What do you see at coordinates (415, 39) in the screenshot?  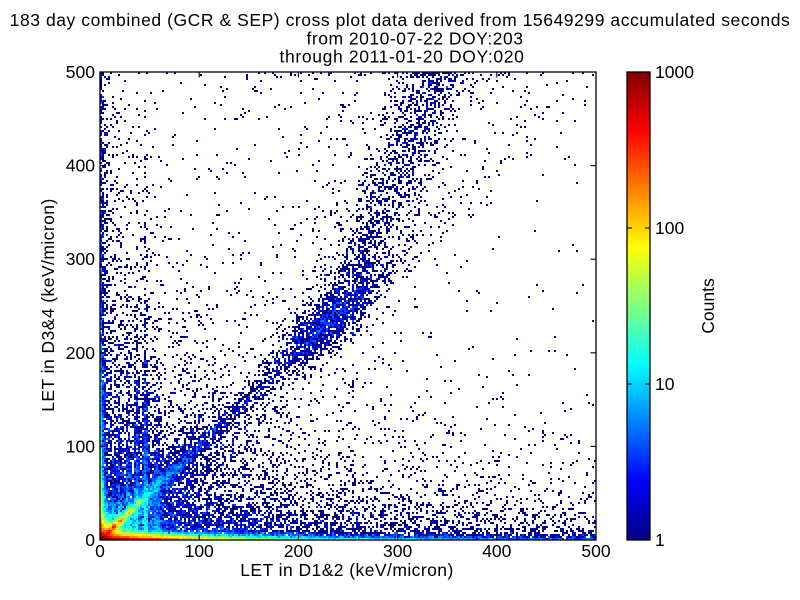 I see `svg-text: from 2010-07-22 DOY:203` at bounding box center [415, 39].